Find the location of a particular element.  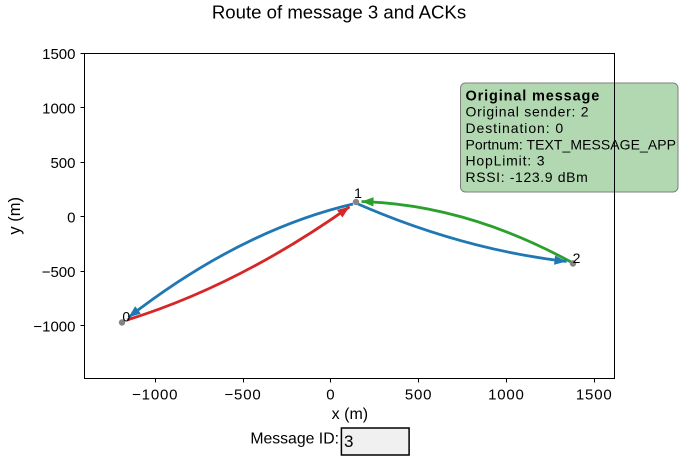

svg-text: 1 is located at coordinates (358, 193).